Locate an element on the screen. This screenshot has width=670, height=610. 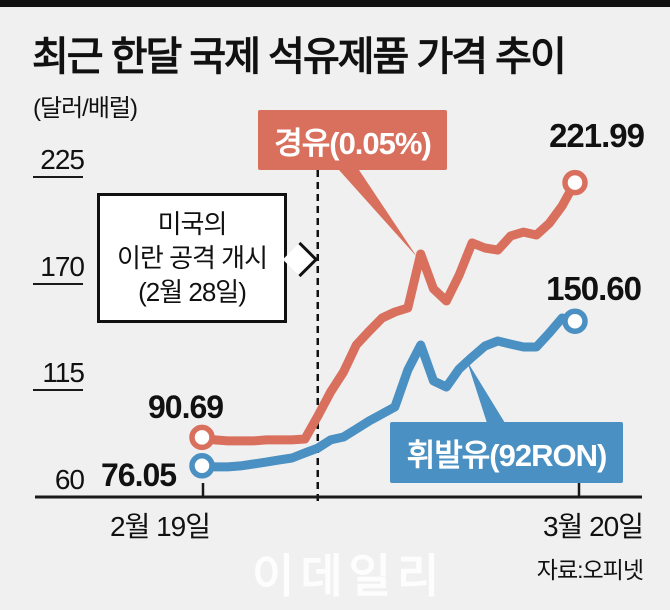
x-axis-end-label: 3월 20일 is located at coordinates (593, 526).